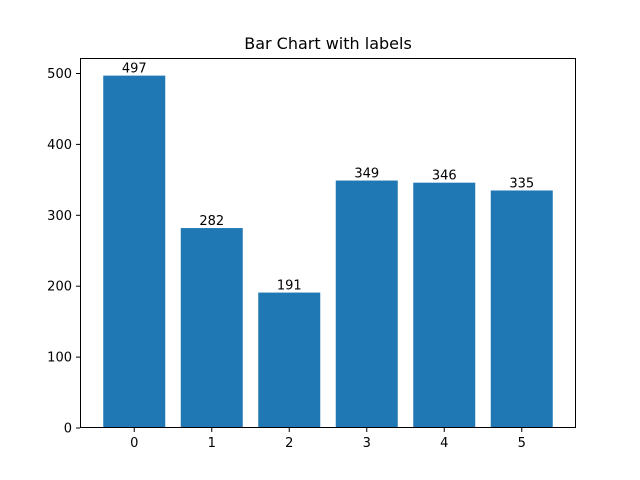 The width and height of the screenshot is (640, 480). I want to click on x-tick-label: 3, so click(367, 443).